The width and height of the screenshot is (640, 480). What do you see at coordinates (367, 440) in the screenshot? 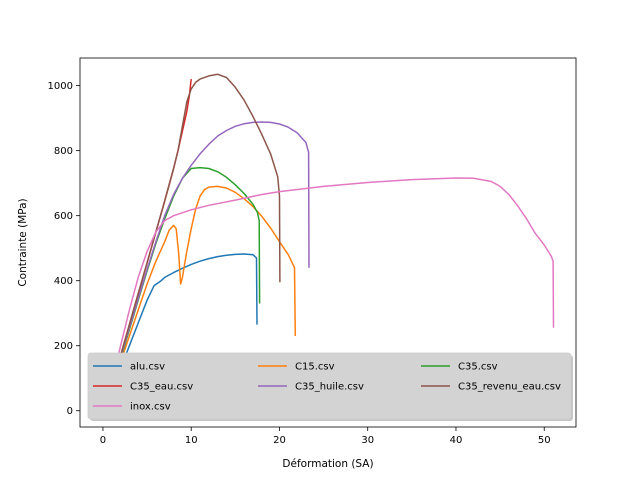
I see `x-tick-label-3: 30` at bounding box center [367, 440].